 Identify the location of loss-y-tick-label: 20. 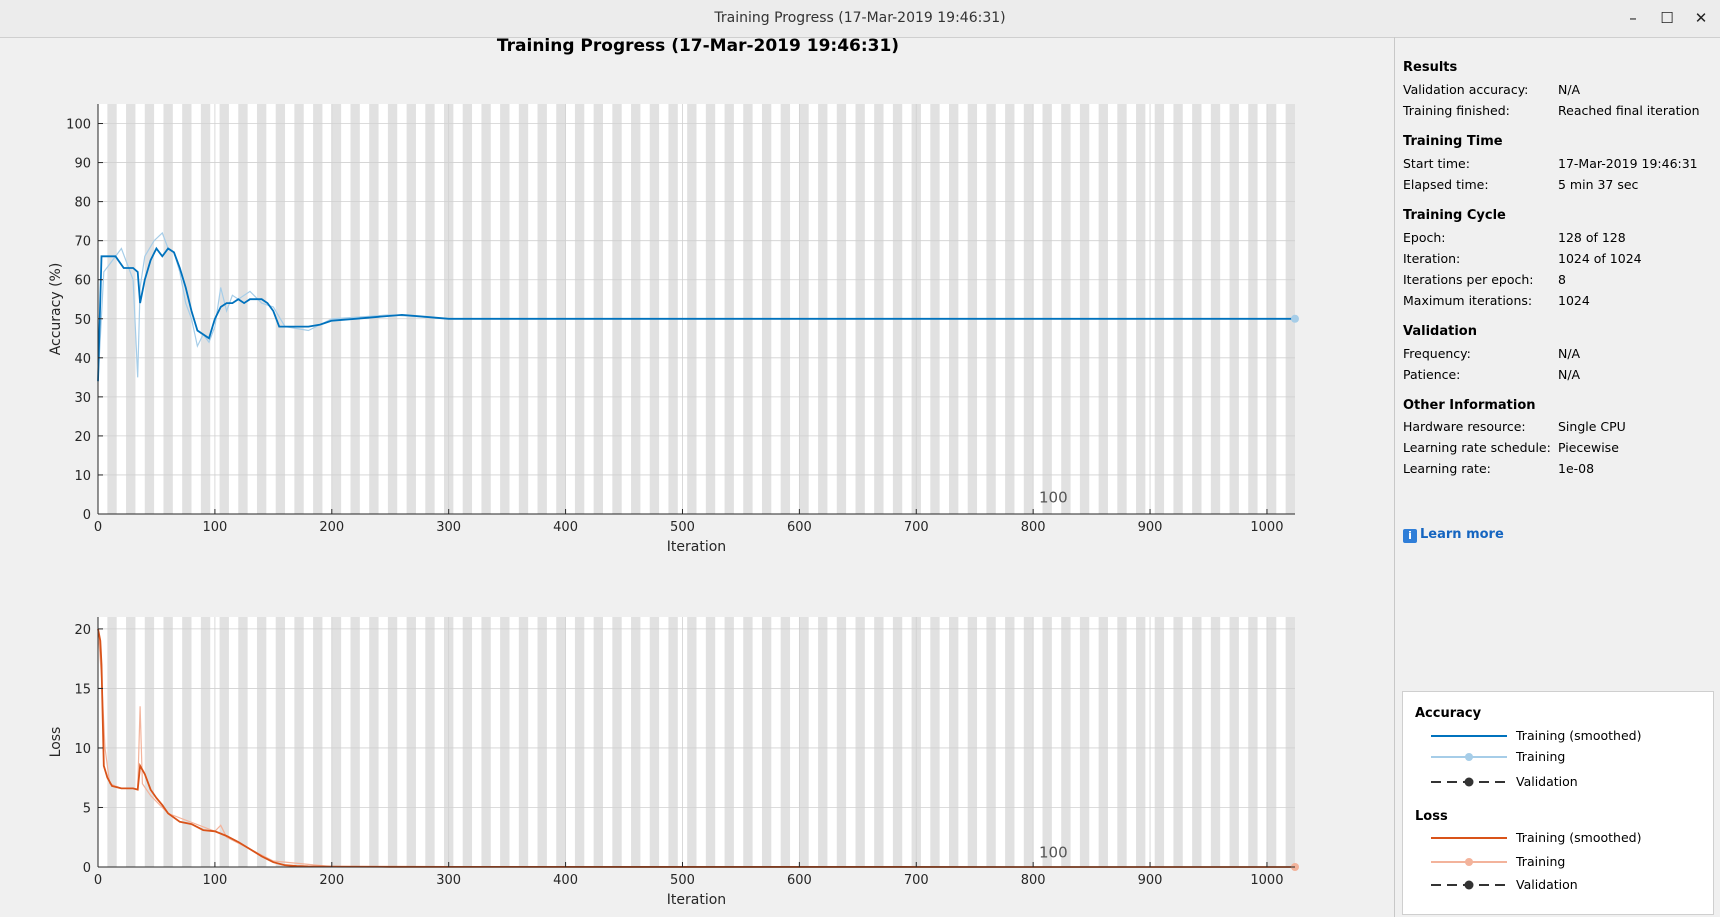
(82, 630).